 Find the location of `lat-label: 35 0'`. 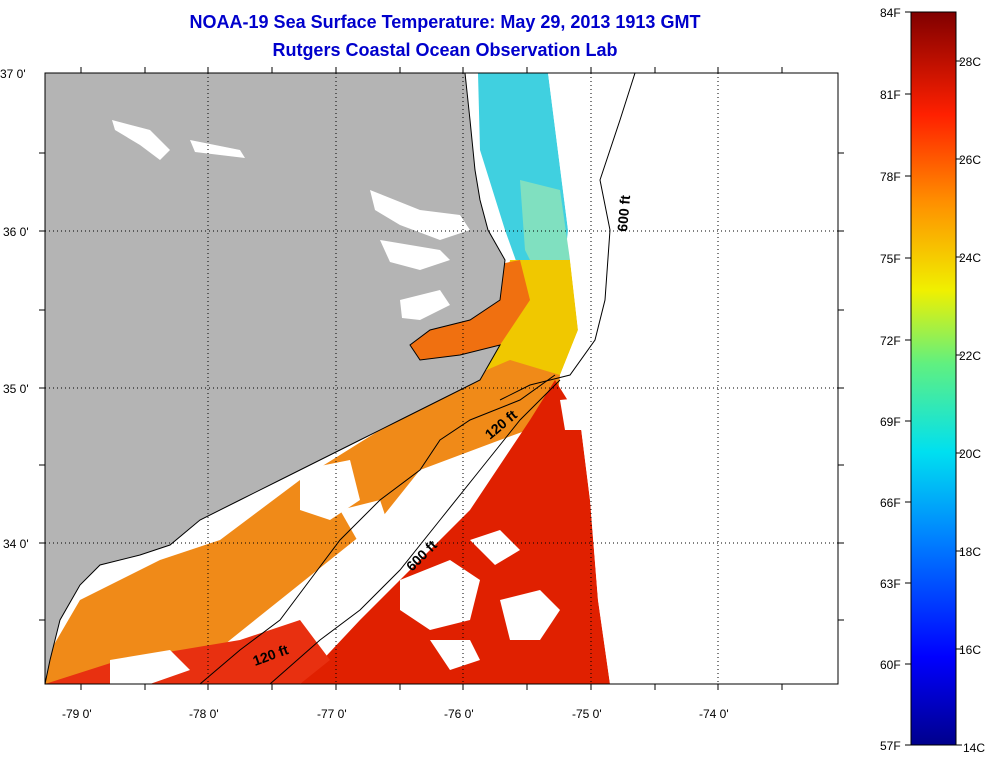

lat-label: 35 0' is located at coordinates (16, 389).